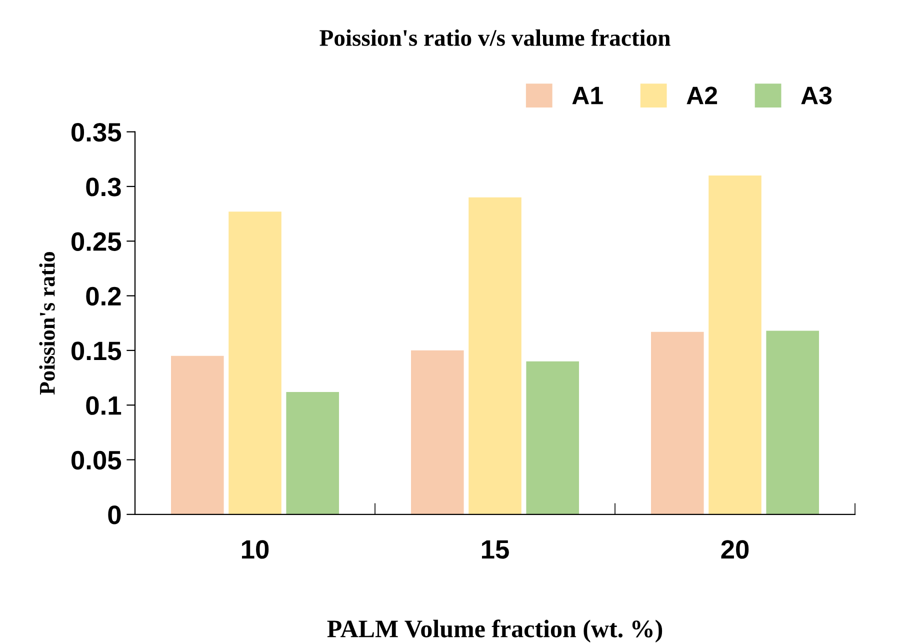  I want to click on y-tick-label: 0, so click(114, 515).